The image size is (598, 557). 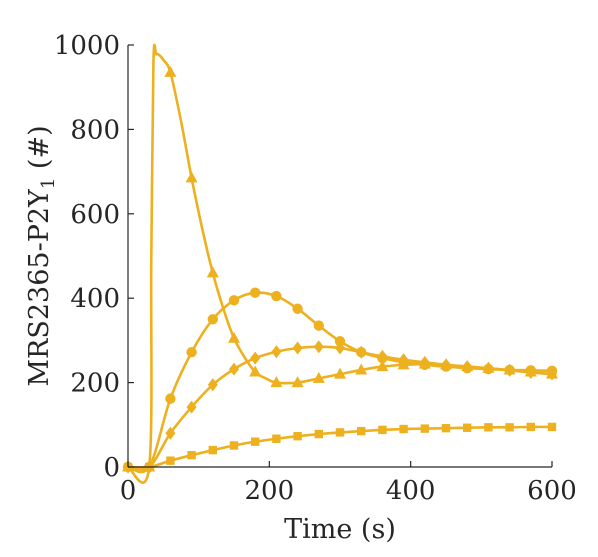 What do you see at coordinates (95, 215) in the screenshot?
I see `y-tick-label: 600` at bounding box center [95, 215].